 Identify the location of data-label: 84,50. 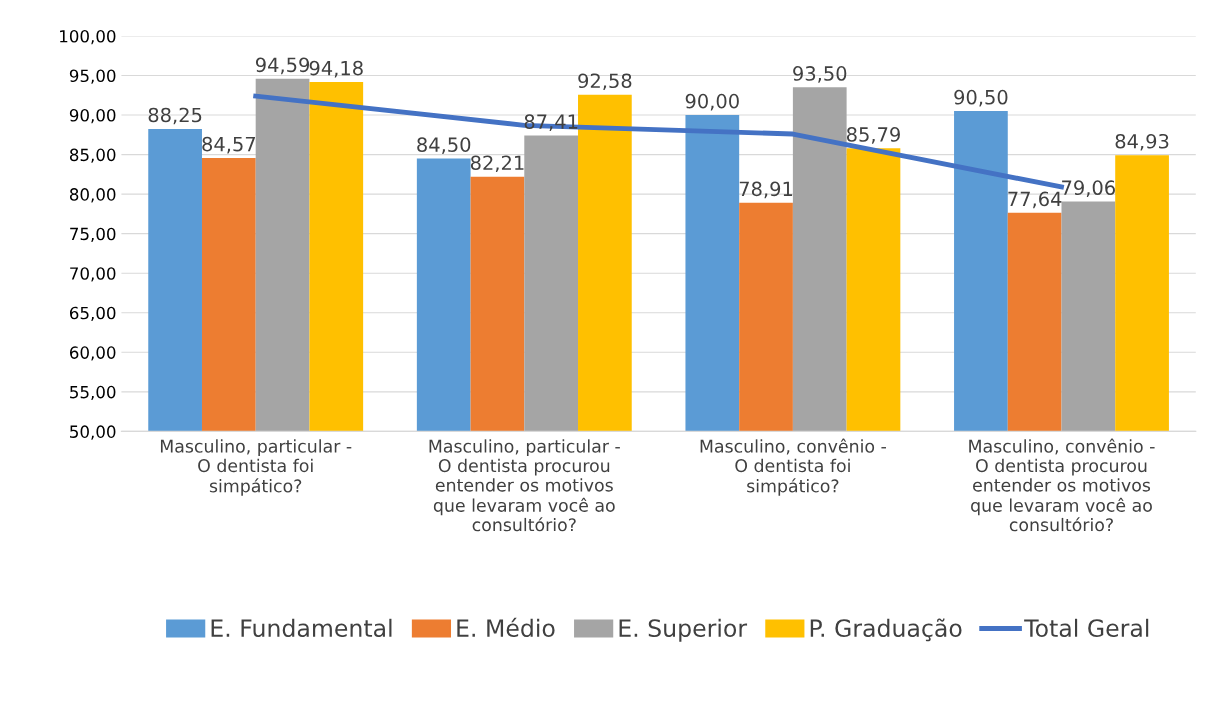
(444, 145).